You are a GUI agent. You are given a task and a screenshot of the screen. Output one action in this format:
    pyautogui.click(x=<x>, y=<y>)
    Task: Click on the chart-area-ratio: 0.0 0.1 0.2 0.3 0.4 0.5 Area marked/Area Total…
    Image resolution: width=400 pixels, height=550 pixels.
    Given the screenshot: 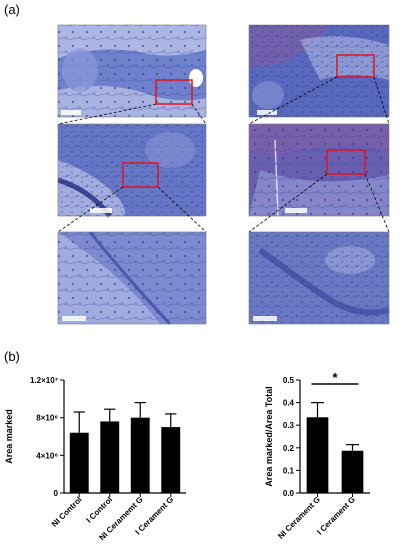 What is the action you would take?
    pyautogui.click(x=317, y=455)
    